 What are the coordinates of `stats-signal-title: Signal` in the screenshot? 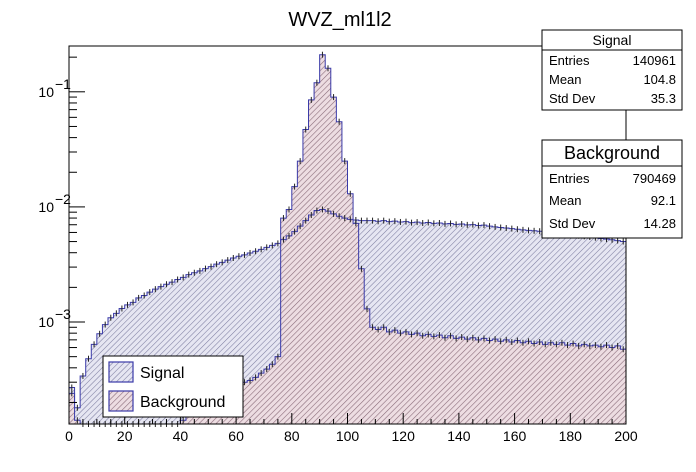 It's located at (612, 40).